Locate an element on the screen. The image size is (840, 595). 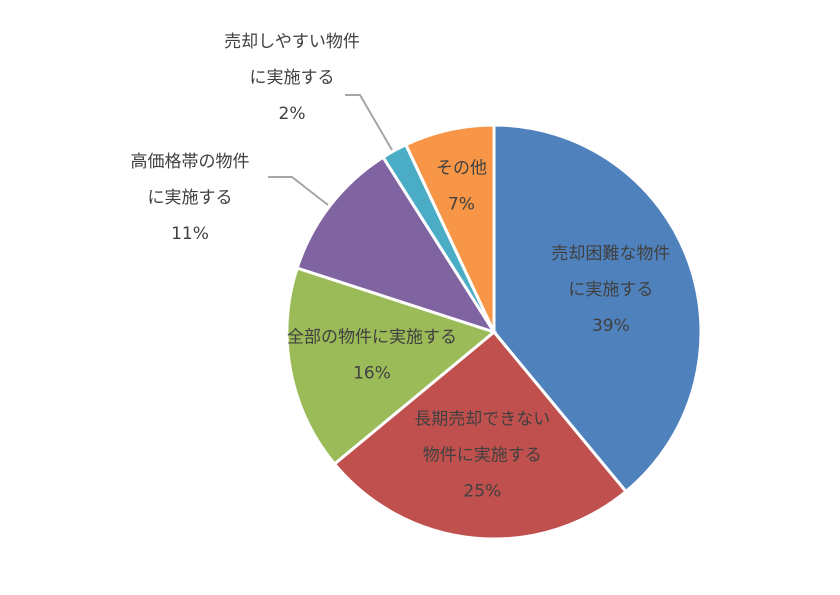
slice-label: 売却困難な物件 is located at coordinates (610, 254).